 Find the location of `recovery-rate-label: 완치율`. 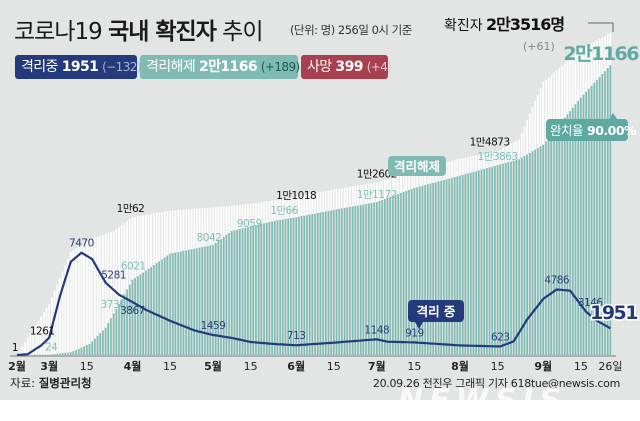

recovery-rate-label: 완치율 is located at coordinates (566, 130).